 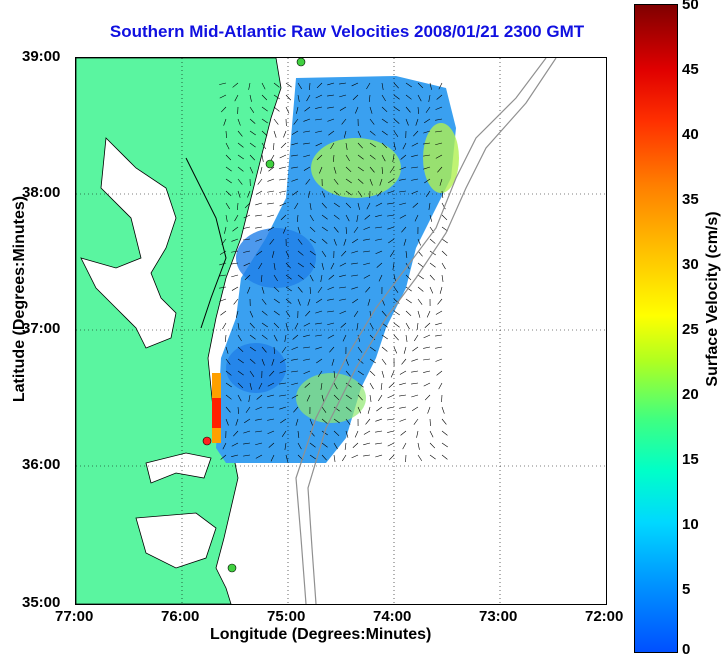 I want to click on colorbar-tick: 0, so click(x=686, y=649).